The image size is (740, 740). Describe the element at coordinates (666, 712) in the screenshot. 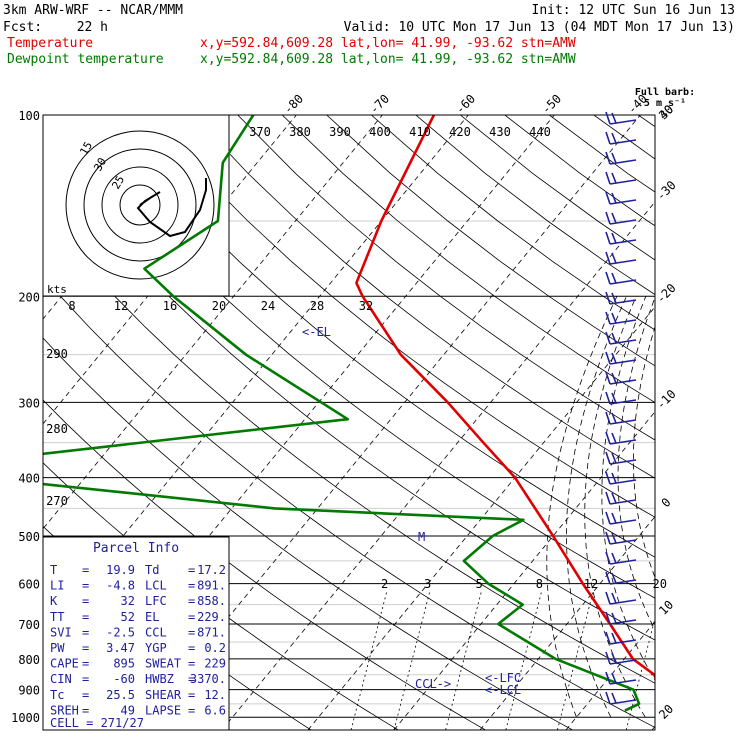

I see `temperature-tick-label: 20` at that location.